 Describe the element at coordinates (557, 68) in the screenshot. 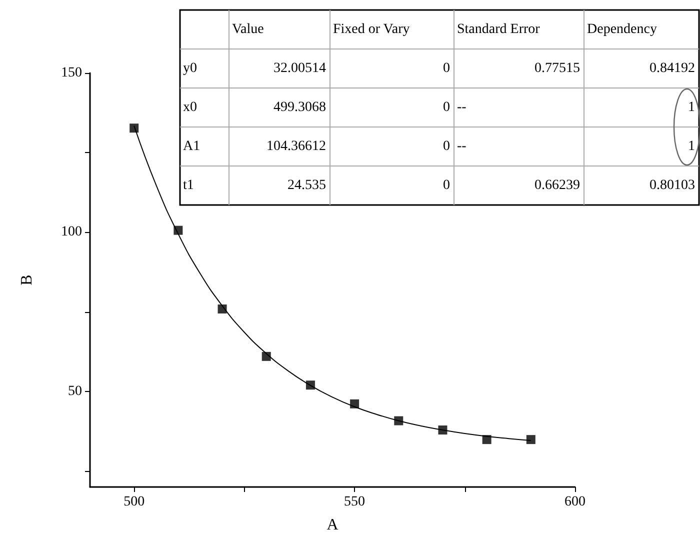

I see `annotation: 0.77515` at that location.